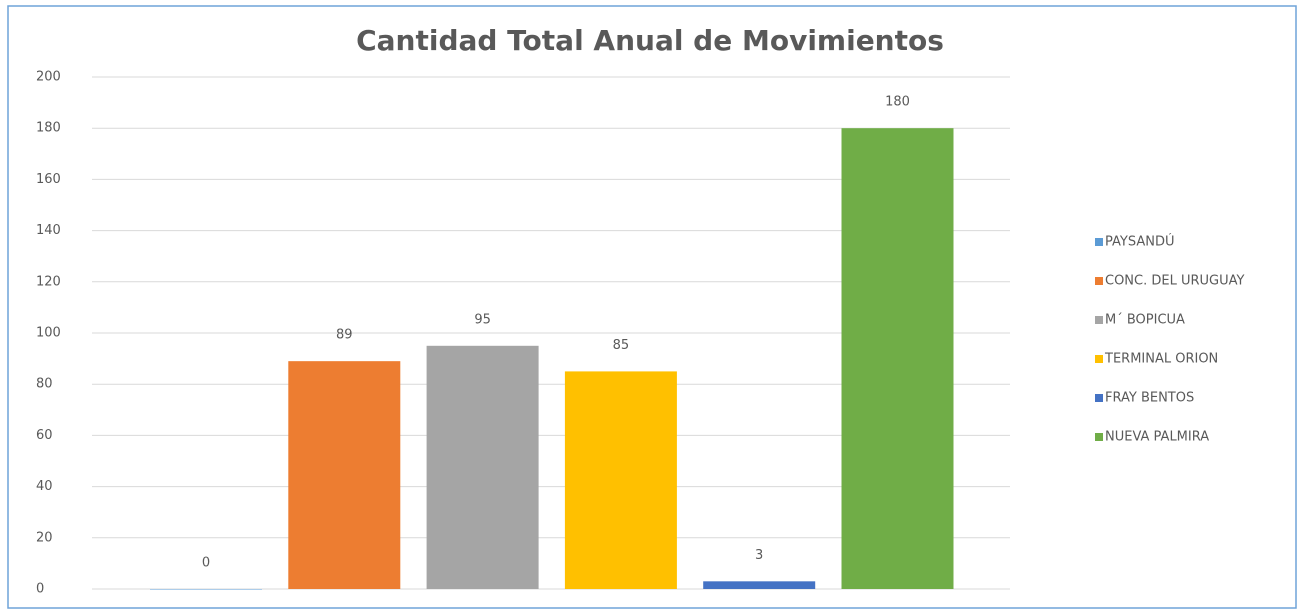 Image resolution: width=1300 pixels, height=609 pixels. What do you see at coordinates (48, 281) in the screenshot?
I see `y-tick-label: 120` at bounding box center [48, 281].